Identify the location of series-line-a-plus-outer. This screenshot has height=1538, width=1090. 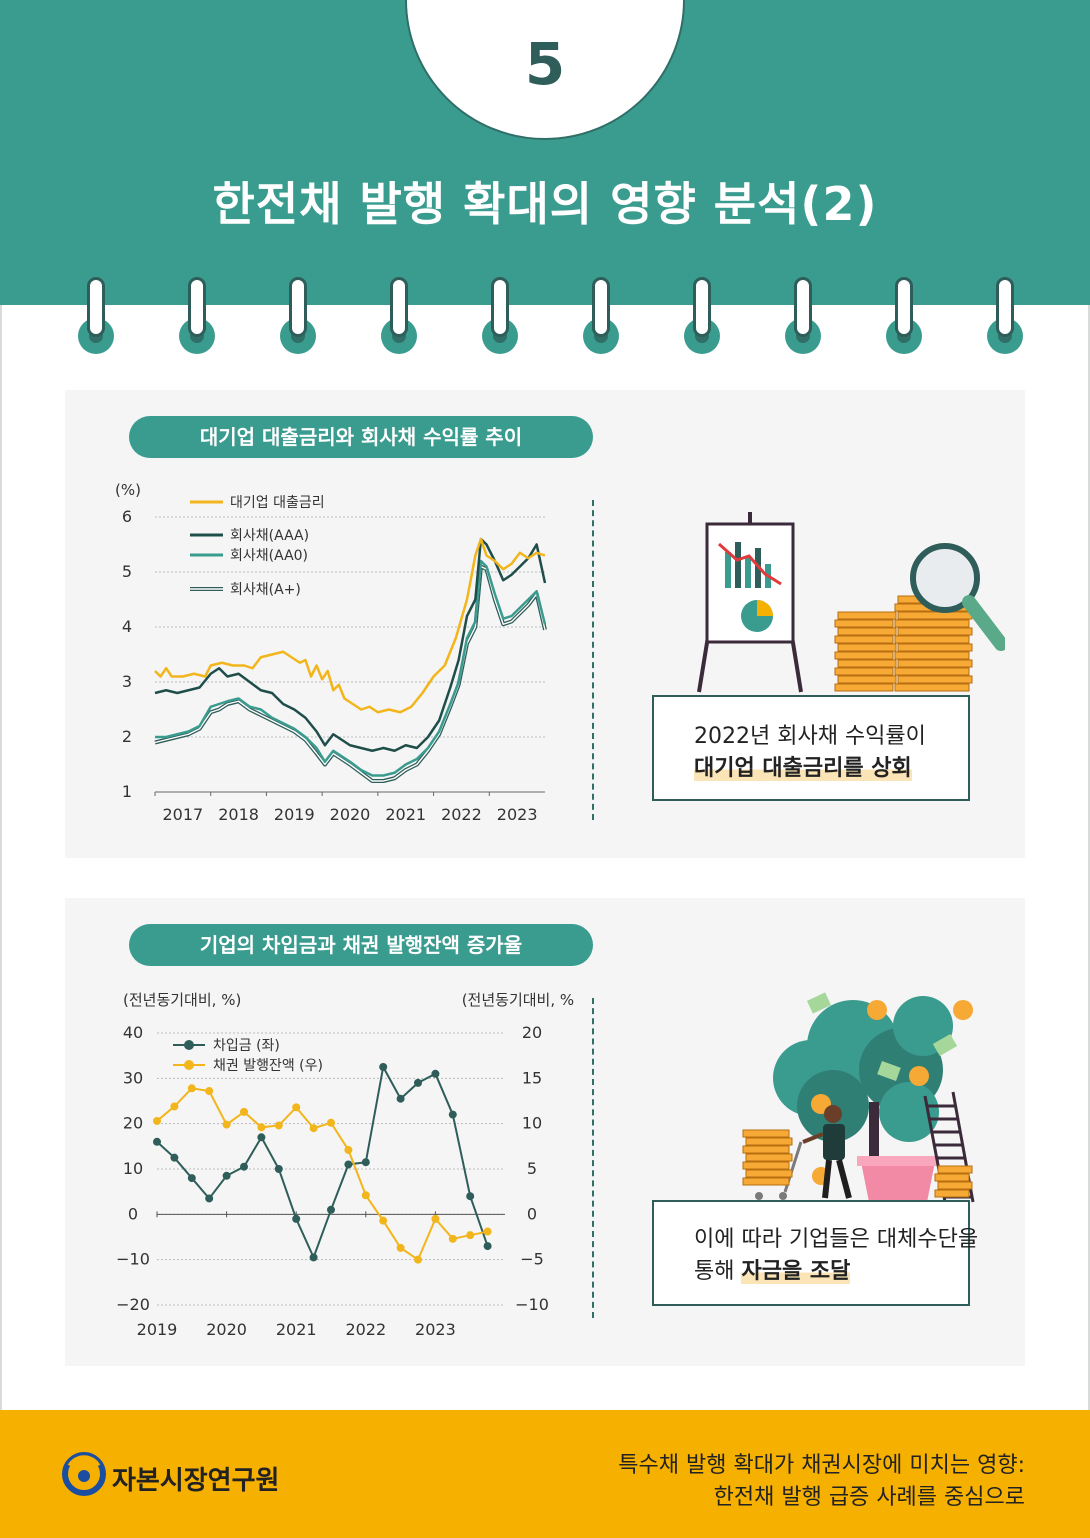
(350, 673).